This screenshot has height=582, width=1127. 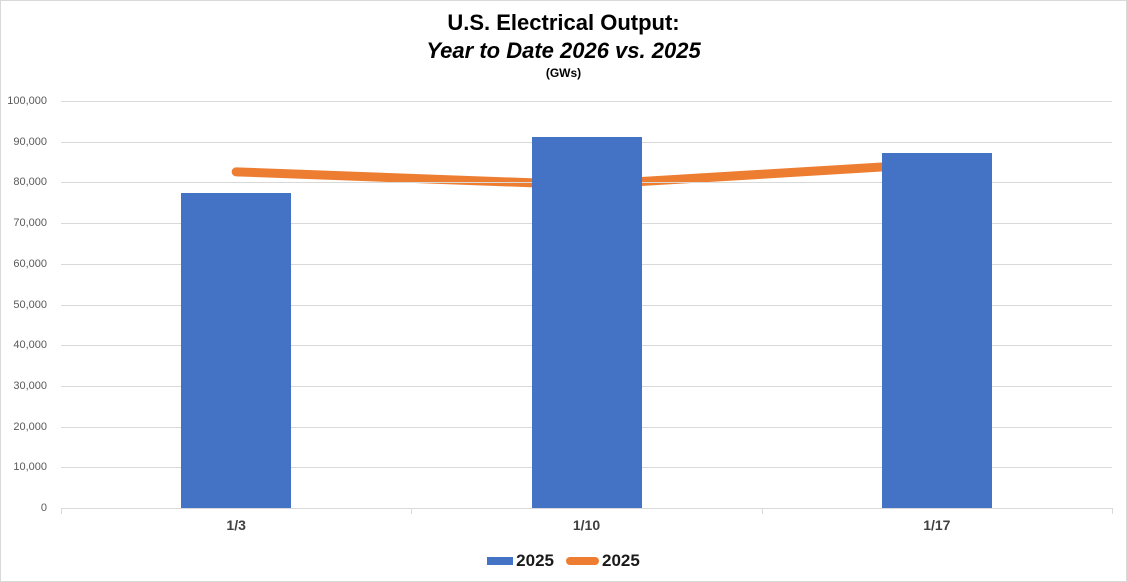 I want to click on y-axis-tick-label: 30,000, so click(x=30, y=385).